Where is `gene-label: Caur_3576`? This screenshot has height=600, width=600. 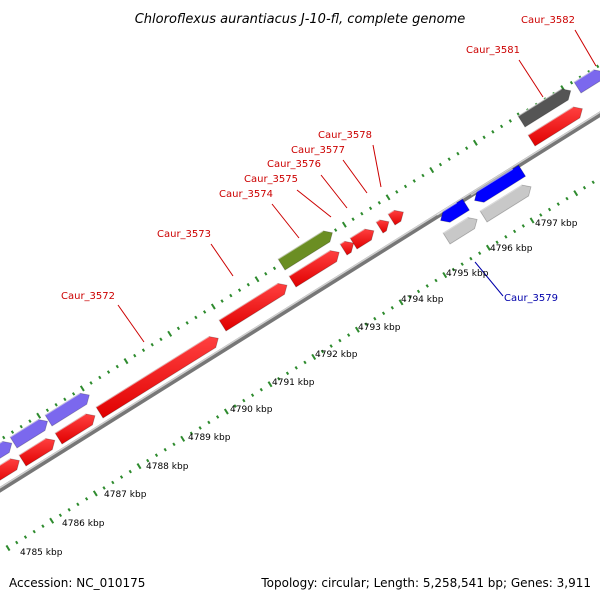 gene-label: Caur_3576 is located at coordinates (294, 164).